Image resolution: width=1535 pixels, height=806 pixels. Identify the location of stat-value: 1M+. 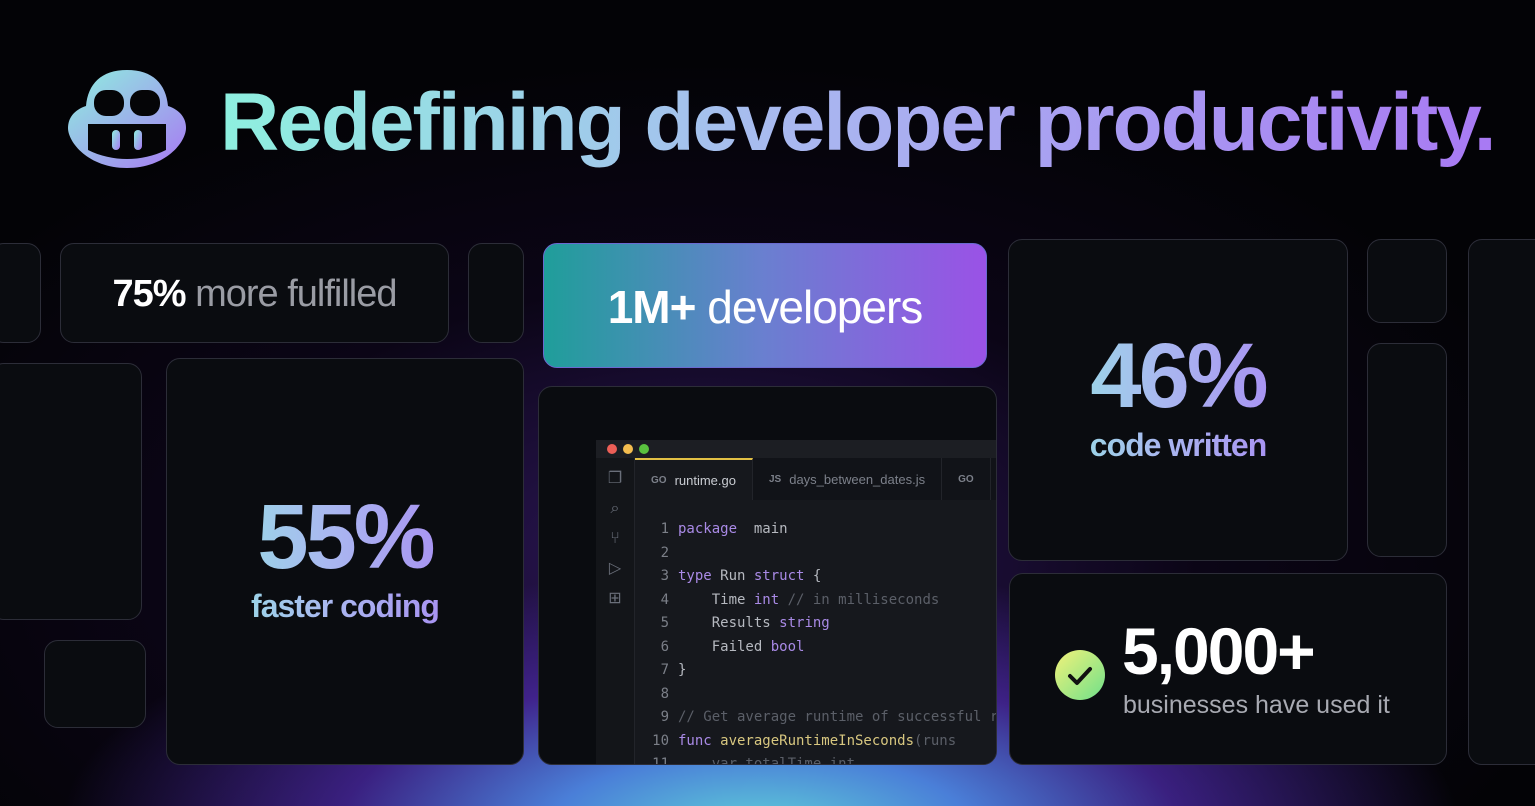
(652, 307).